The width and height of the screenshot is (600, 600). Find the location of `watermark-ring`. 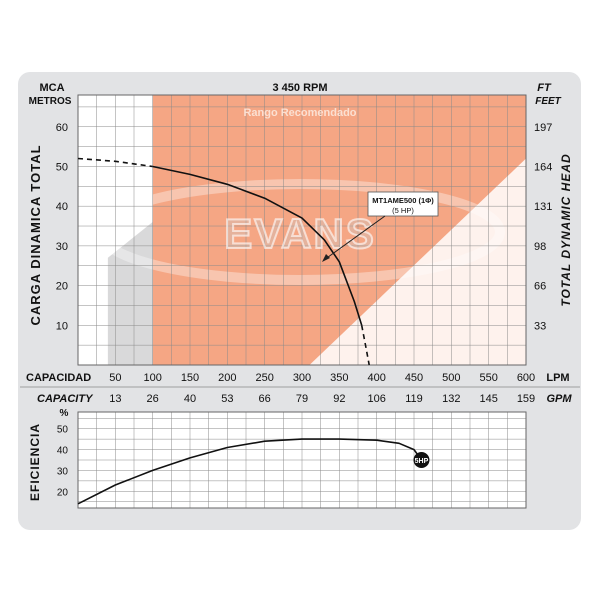

watermark-ring is located at coordinates (300, 232).